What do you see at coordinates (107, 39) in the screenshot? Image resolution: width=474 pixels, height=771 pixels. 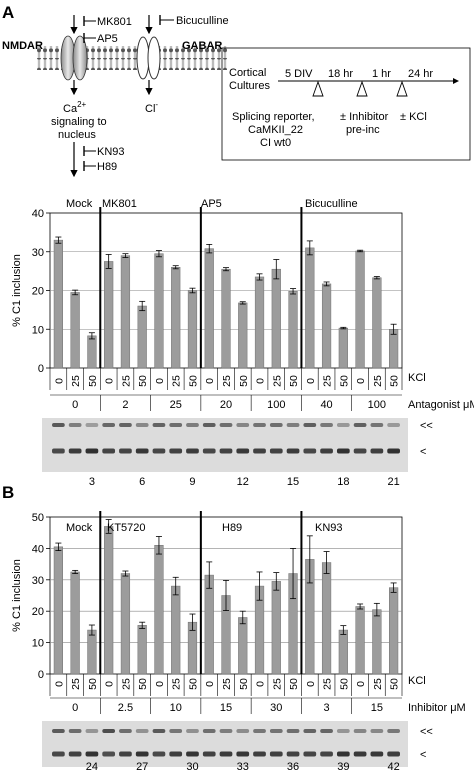 I see `inhibitor-ap5-label: AP5` at bounding box center [107, 39].